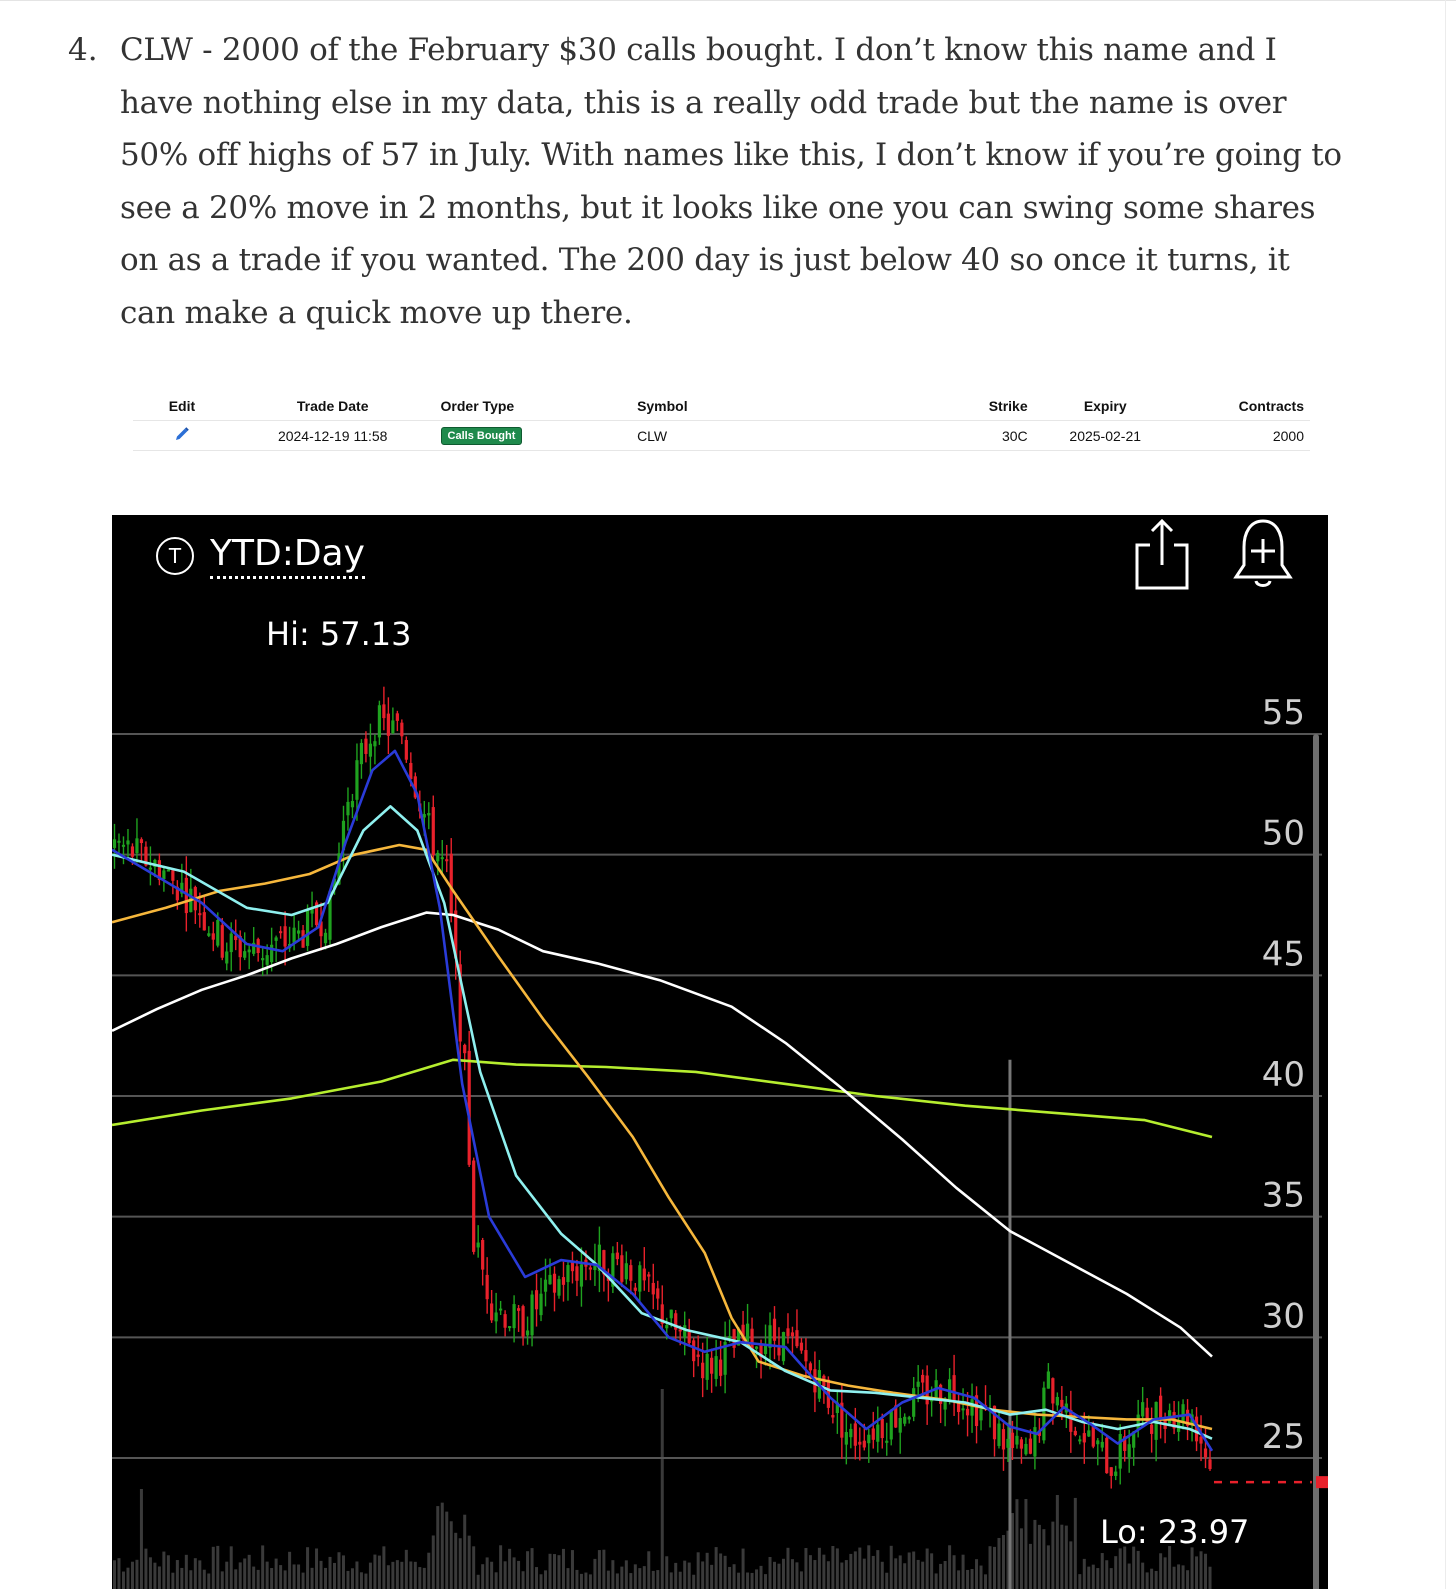 The height and width of the screenshot is (1589, 1456). What do you see at coordinates (1263, 554) in the screenshot?
I see `bell-plus-icon` at bounding box center [1263, 554].